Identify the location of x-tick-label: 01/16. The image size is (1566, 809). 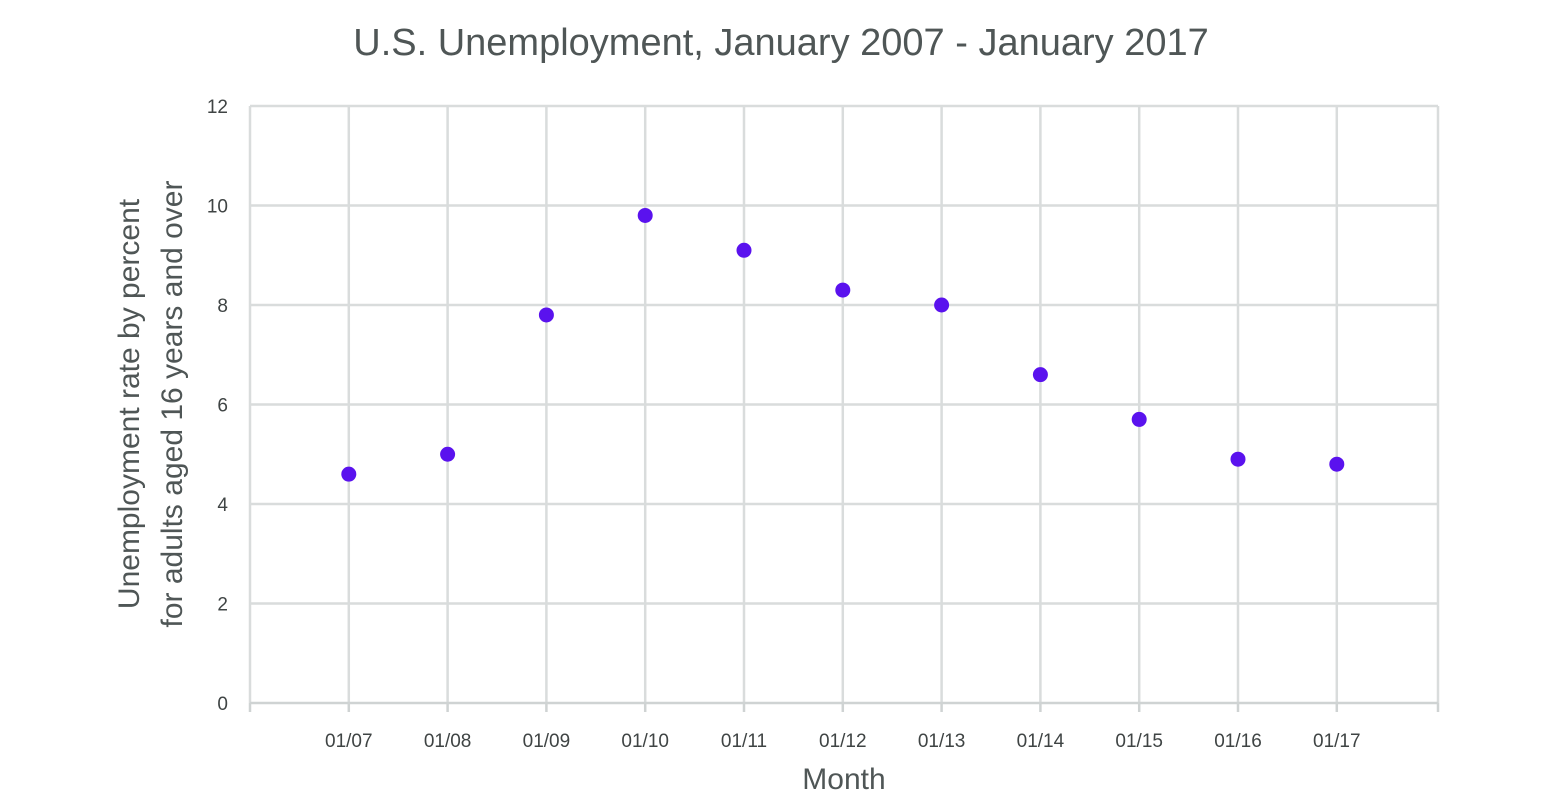
(1238, 741).